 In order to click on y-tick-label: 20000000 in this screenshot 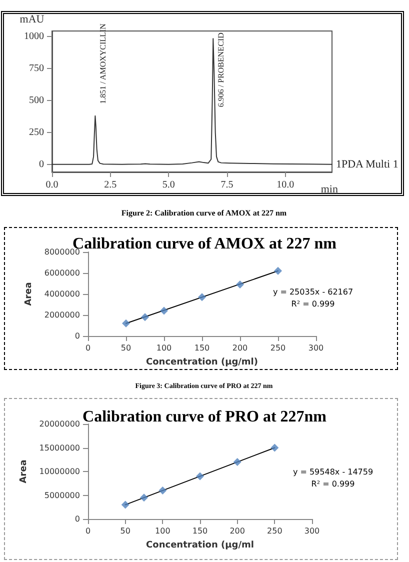, I will do `click(59, 424)`.